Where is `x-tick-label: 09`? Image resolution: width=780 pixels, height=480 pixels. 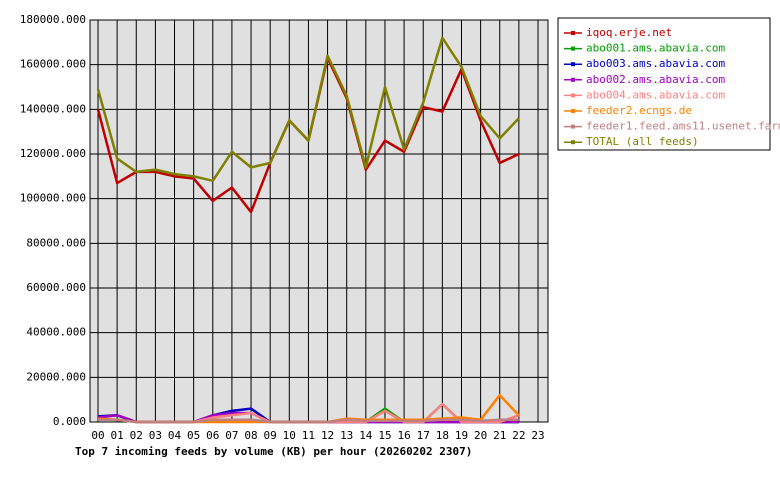
x-tick-label: 09 is located at coordinates (270, 435).